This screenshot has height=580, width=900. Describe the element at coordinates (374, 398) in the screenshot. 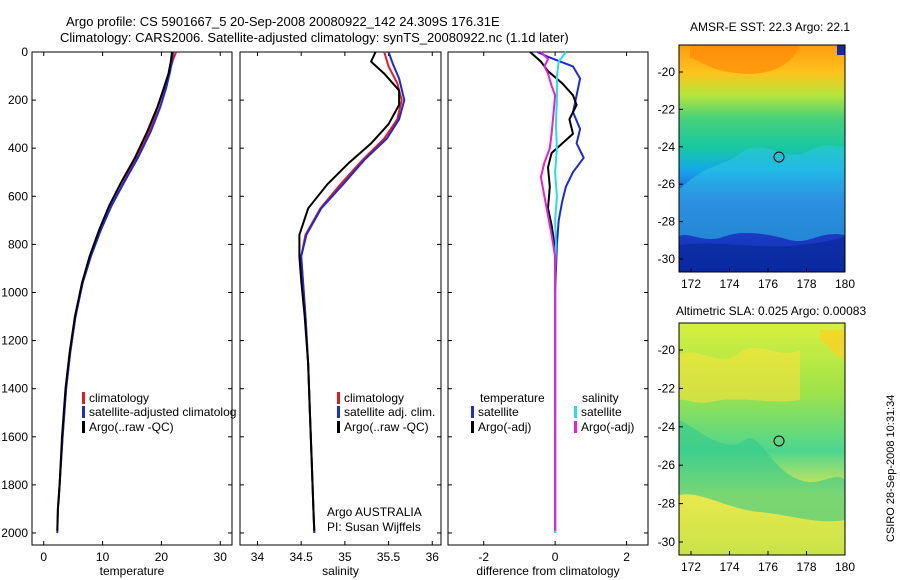

I see `sal-legend-climatology-label: climatology` at that location.